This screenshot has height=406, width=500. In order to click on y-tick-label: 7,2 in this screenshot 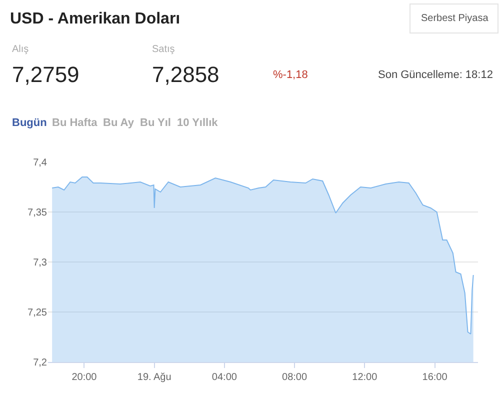, I will do `click(40, 363)`.